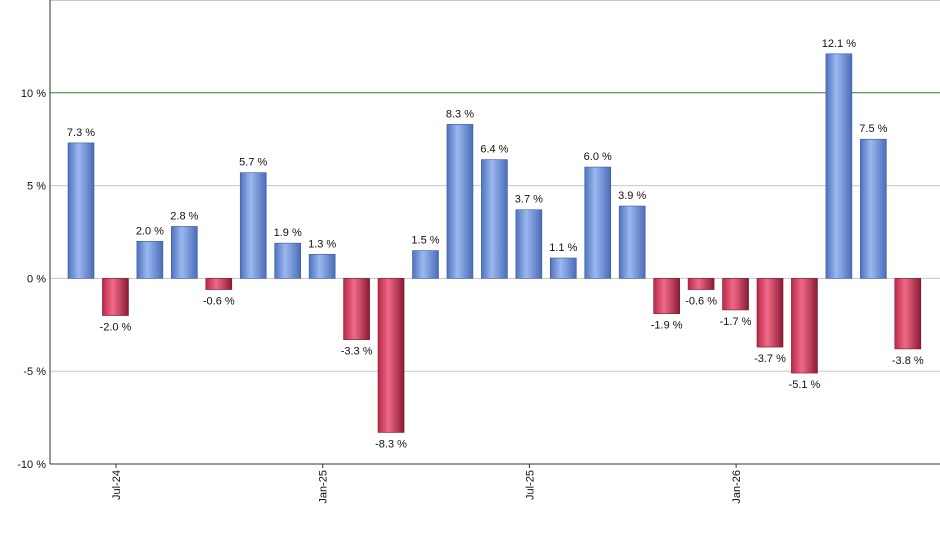  What do you see at coordinates (253, 163) in the screenshot?
I see `bar-value-label: 5.7 %` at bounding box center [253, 163].